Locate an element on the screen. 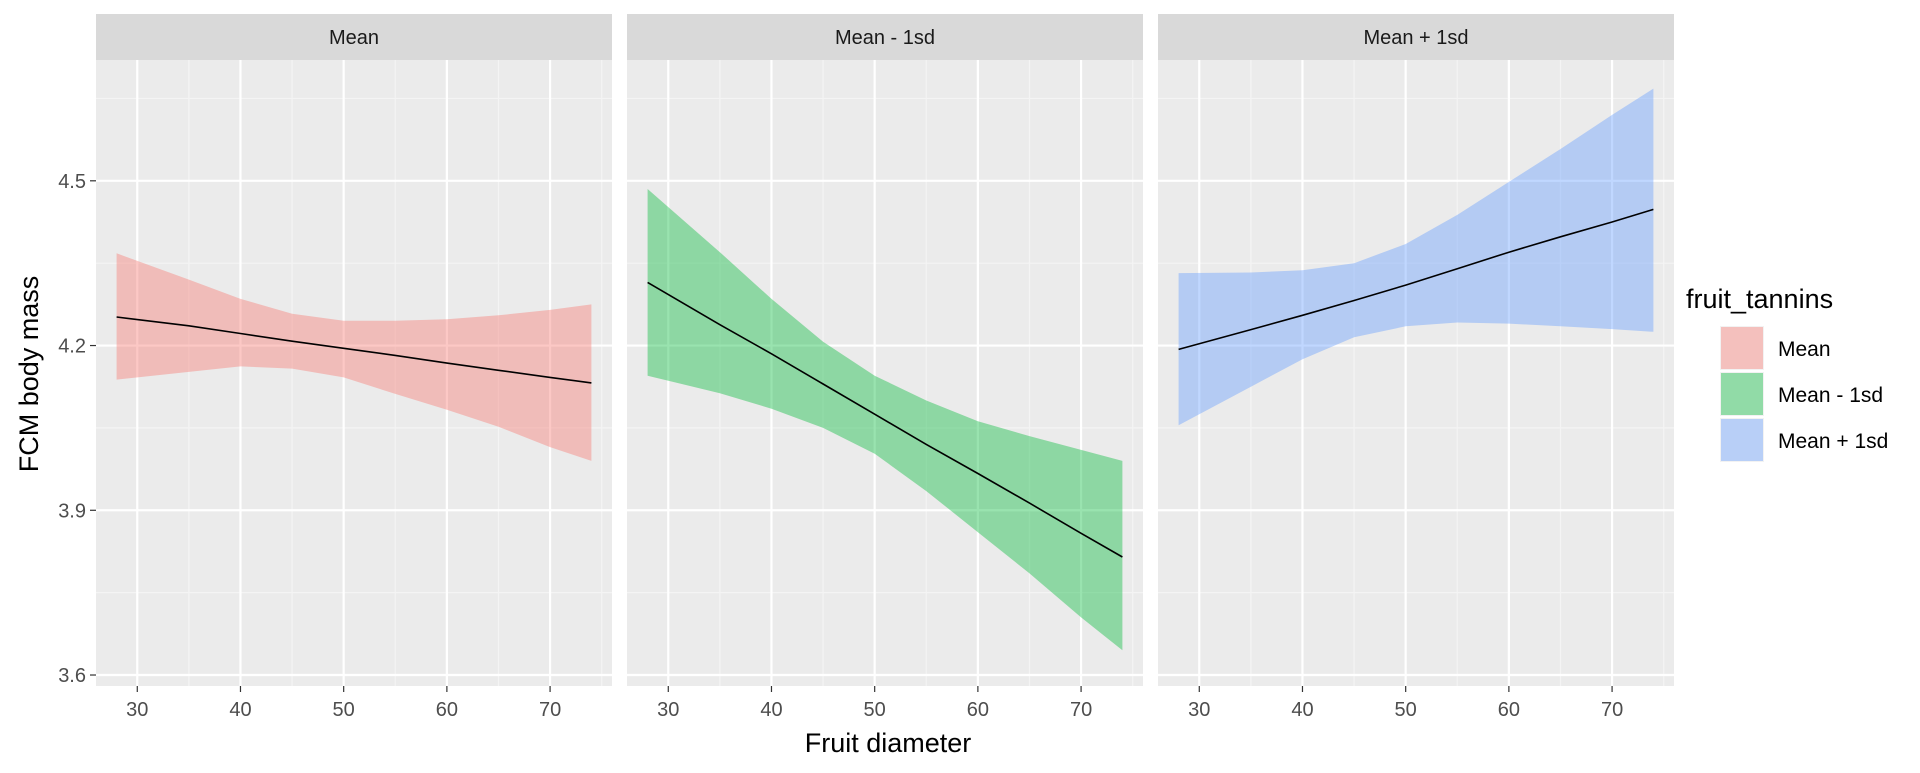 This screenshot has width=1920, height=773. legend-title: fruit_tannins is located at coordinates (1759, 299).